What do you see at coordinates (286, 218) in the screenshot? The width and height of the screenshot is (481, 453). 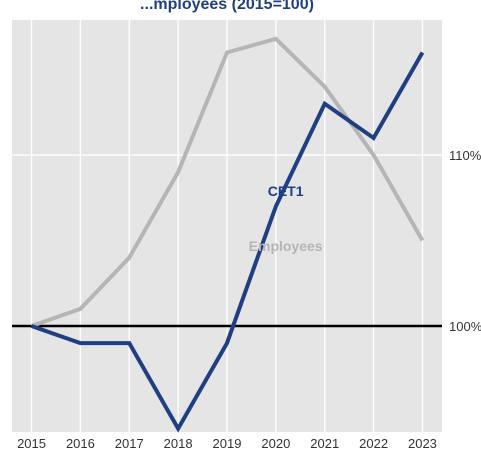 I see `series-labels: Employees CET1` at bounding box center [286, 218].